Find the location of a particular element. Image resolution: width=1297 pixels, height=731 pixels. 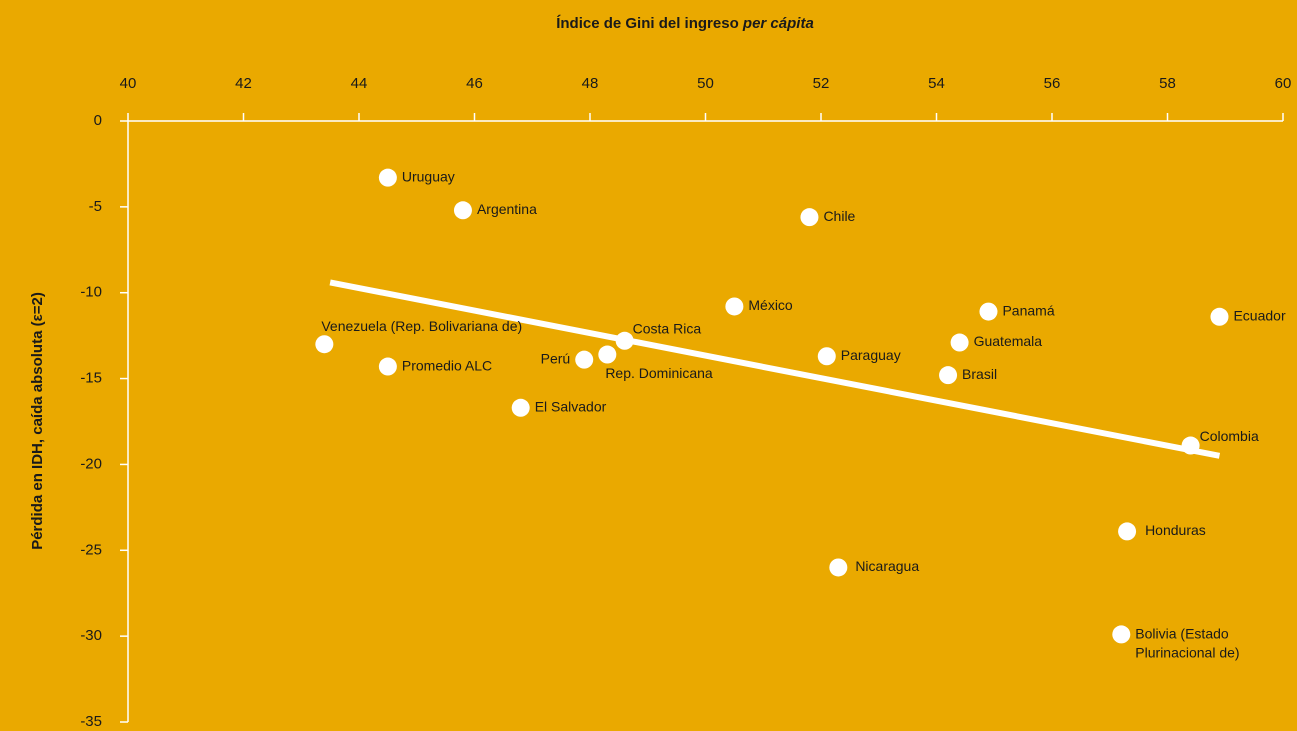

point-label: Costa Rica is located at coordinates (667, 328).